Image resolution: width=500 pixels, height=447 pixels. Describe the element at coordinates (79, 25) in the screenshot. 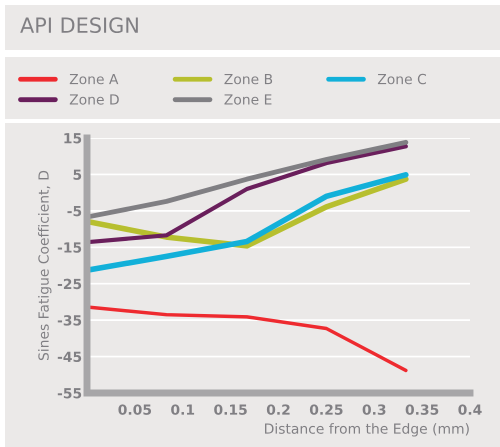

I see `chart-title: API DESIGN` at that location.